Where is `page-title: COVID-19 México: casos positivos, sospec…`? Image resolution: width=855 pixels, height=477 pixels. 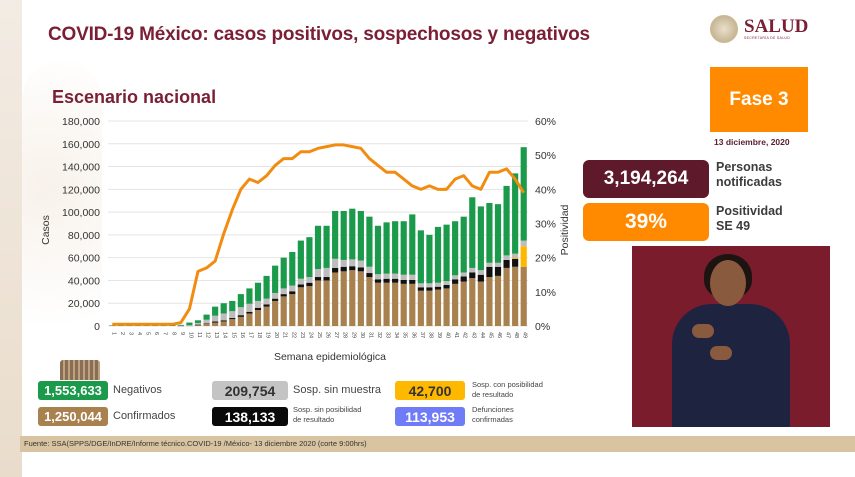
page-title: COVID-19 México: casos positivos, sospec… is located at coordinates (319, 34).